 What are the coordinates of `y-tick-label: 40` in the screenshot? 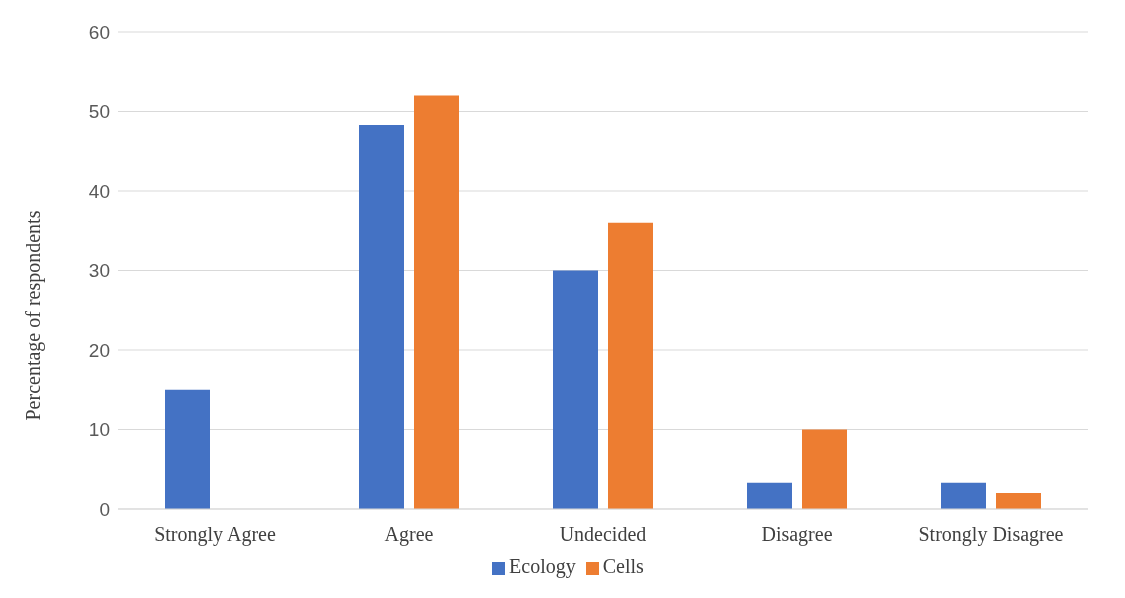 It's located at (99, 191).